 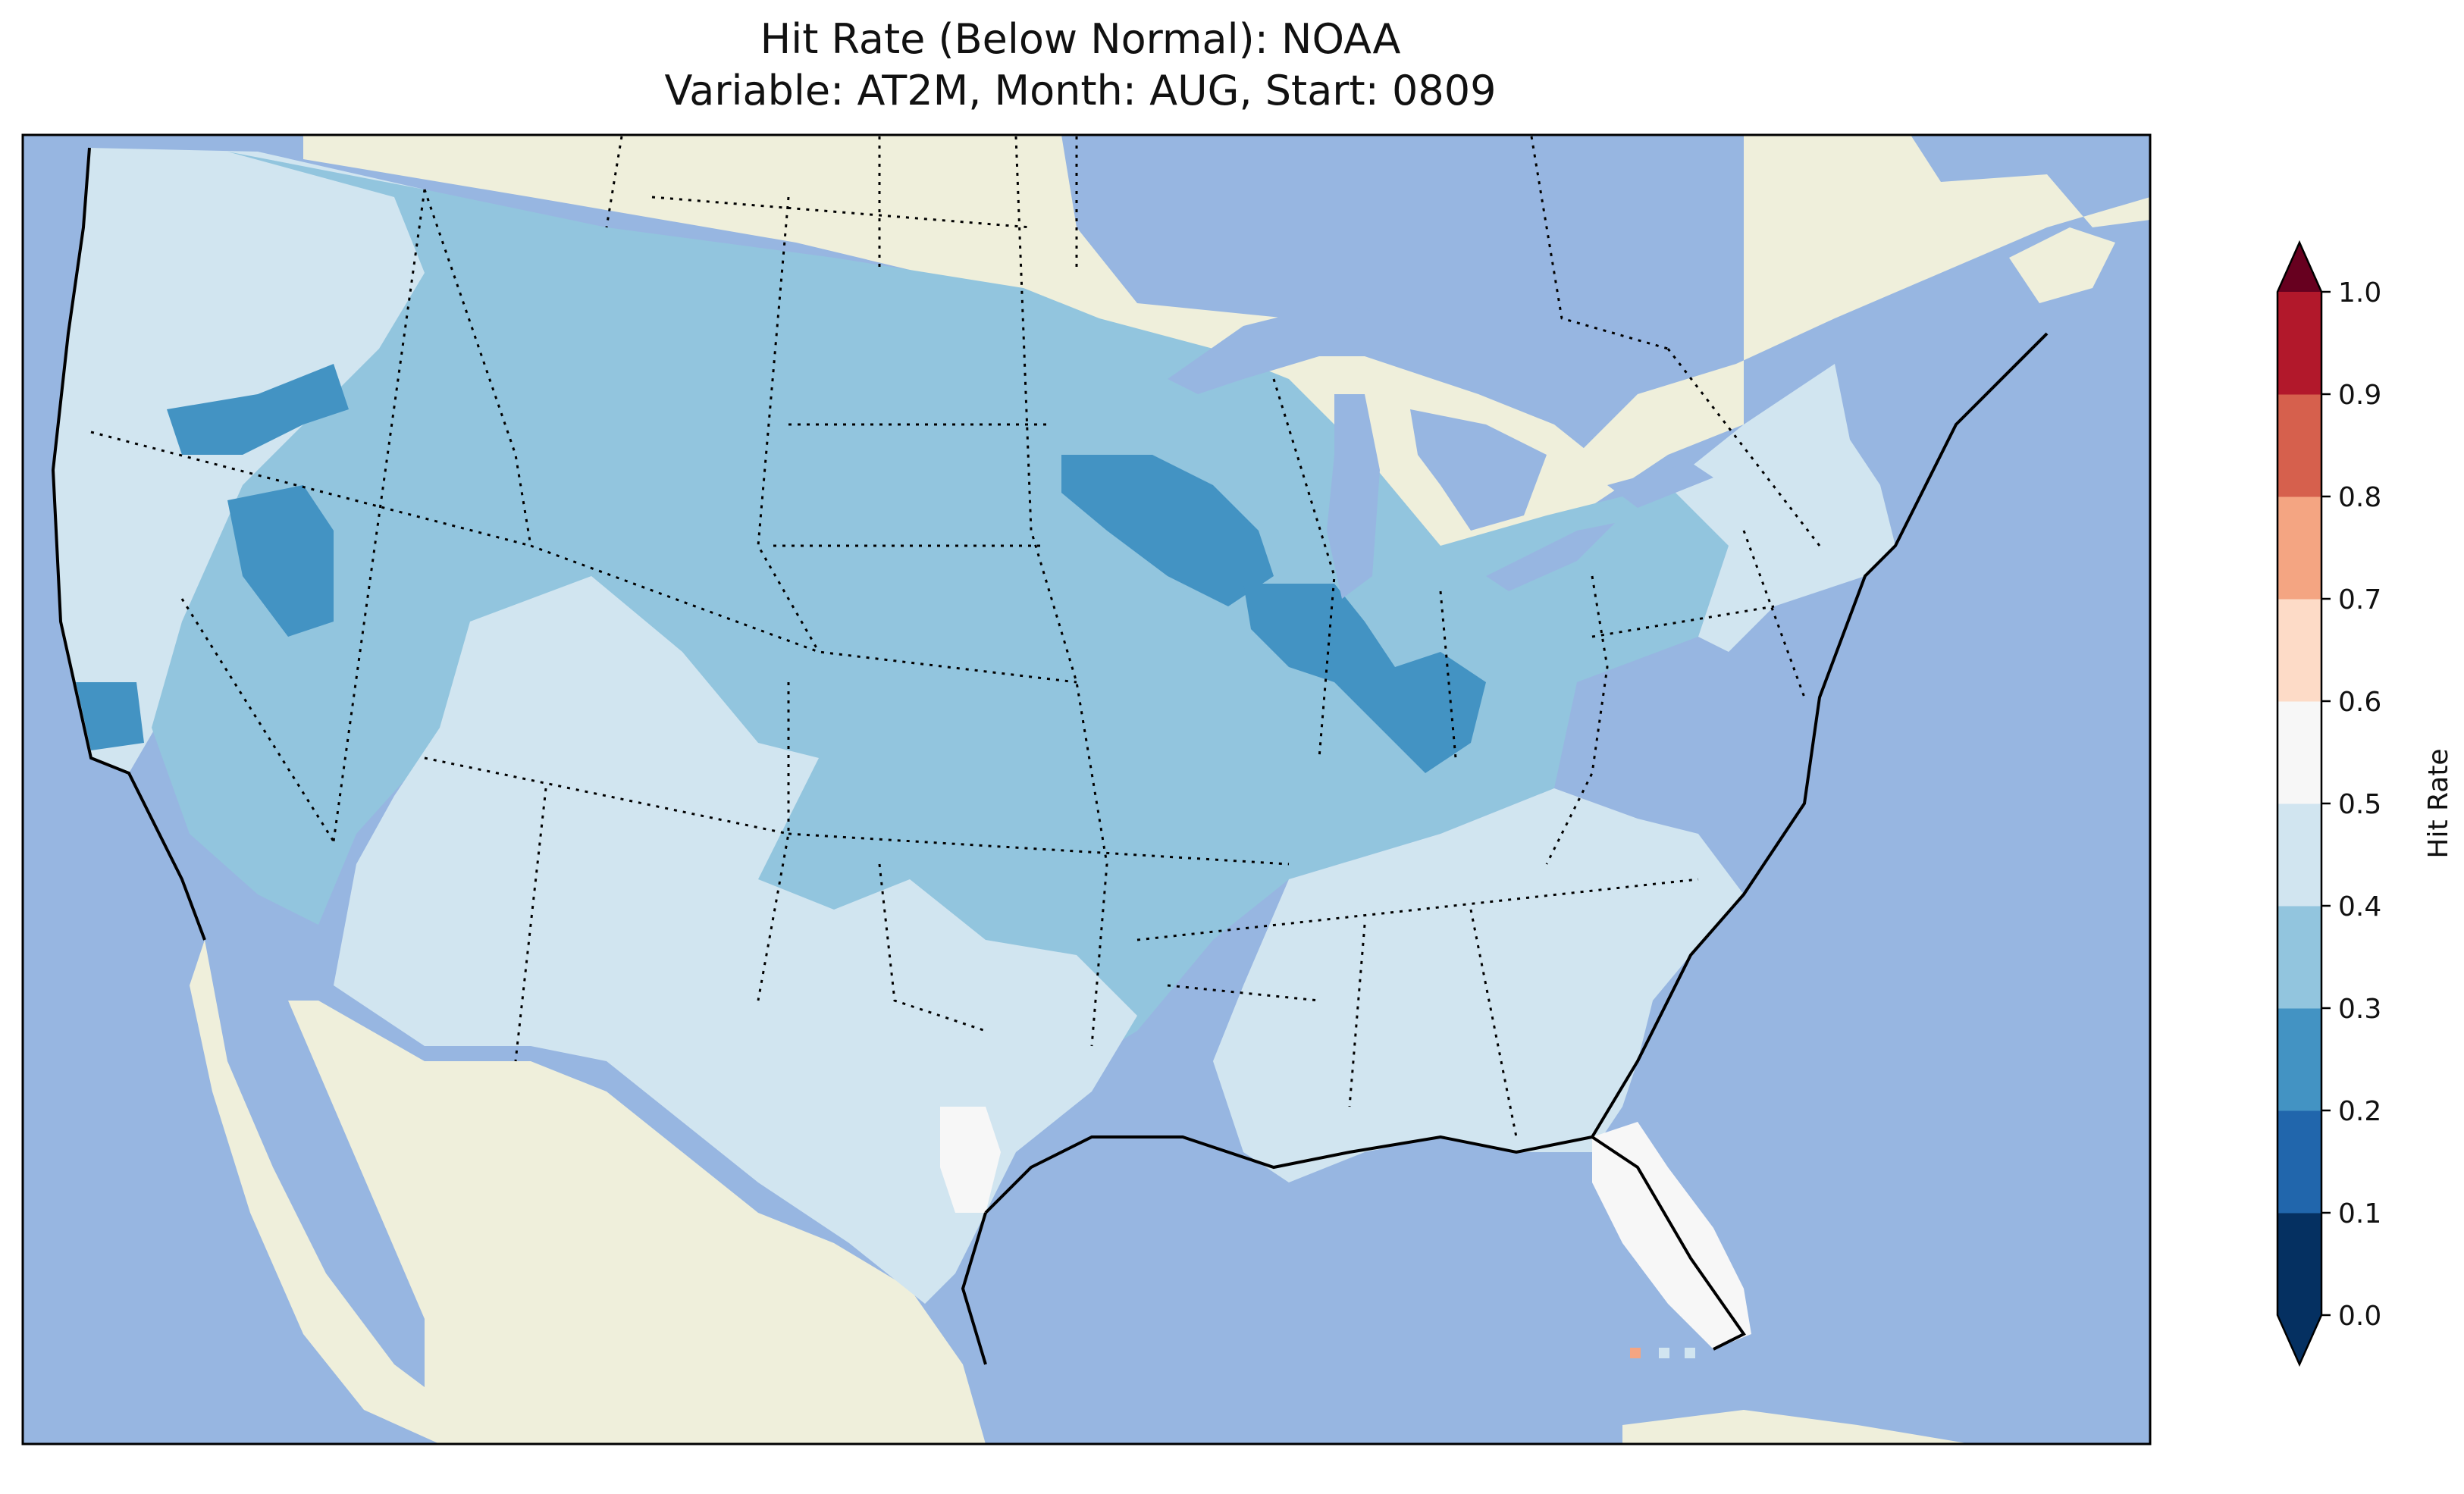 I want to click on colorbar-tick-label: 0.8, so click(x=2360, y=497).